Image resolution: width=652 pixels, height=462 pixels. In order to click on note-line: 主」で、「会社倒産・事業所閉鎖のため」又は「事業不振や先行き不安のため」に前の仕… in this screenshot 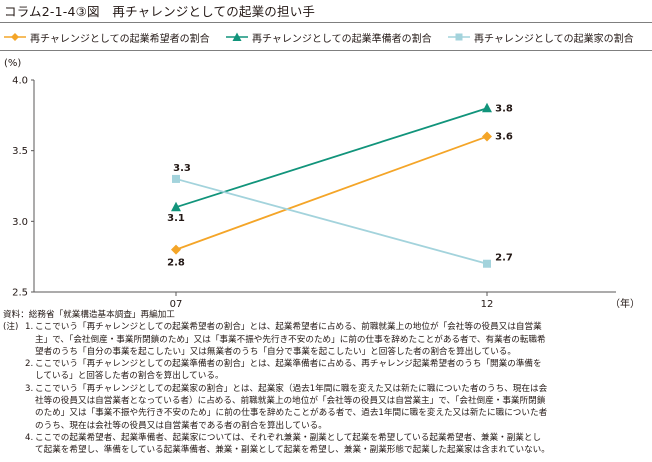, I will do `click(326, 340)`.